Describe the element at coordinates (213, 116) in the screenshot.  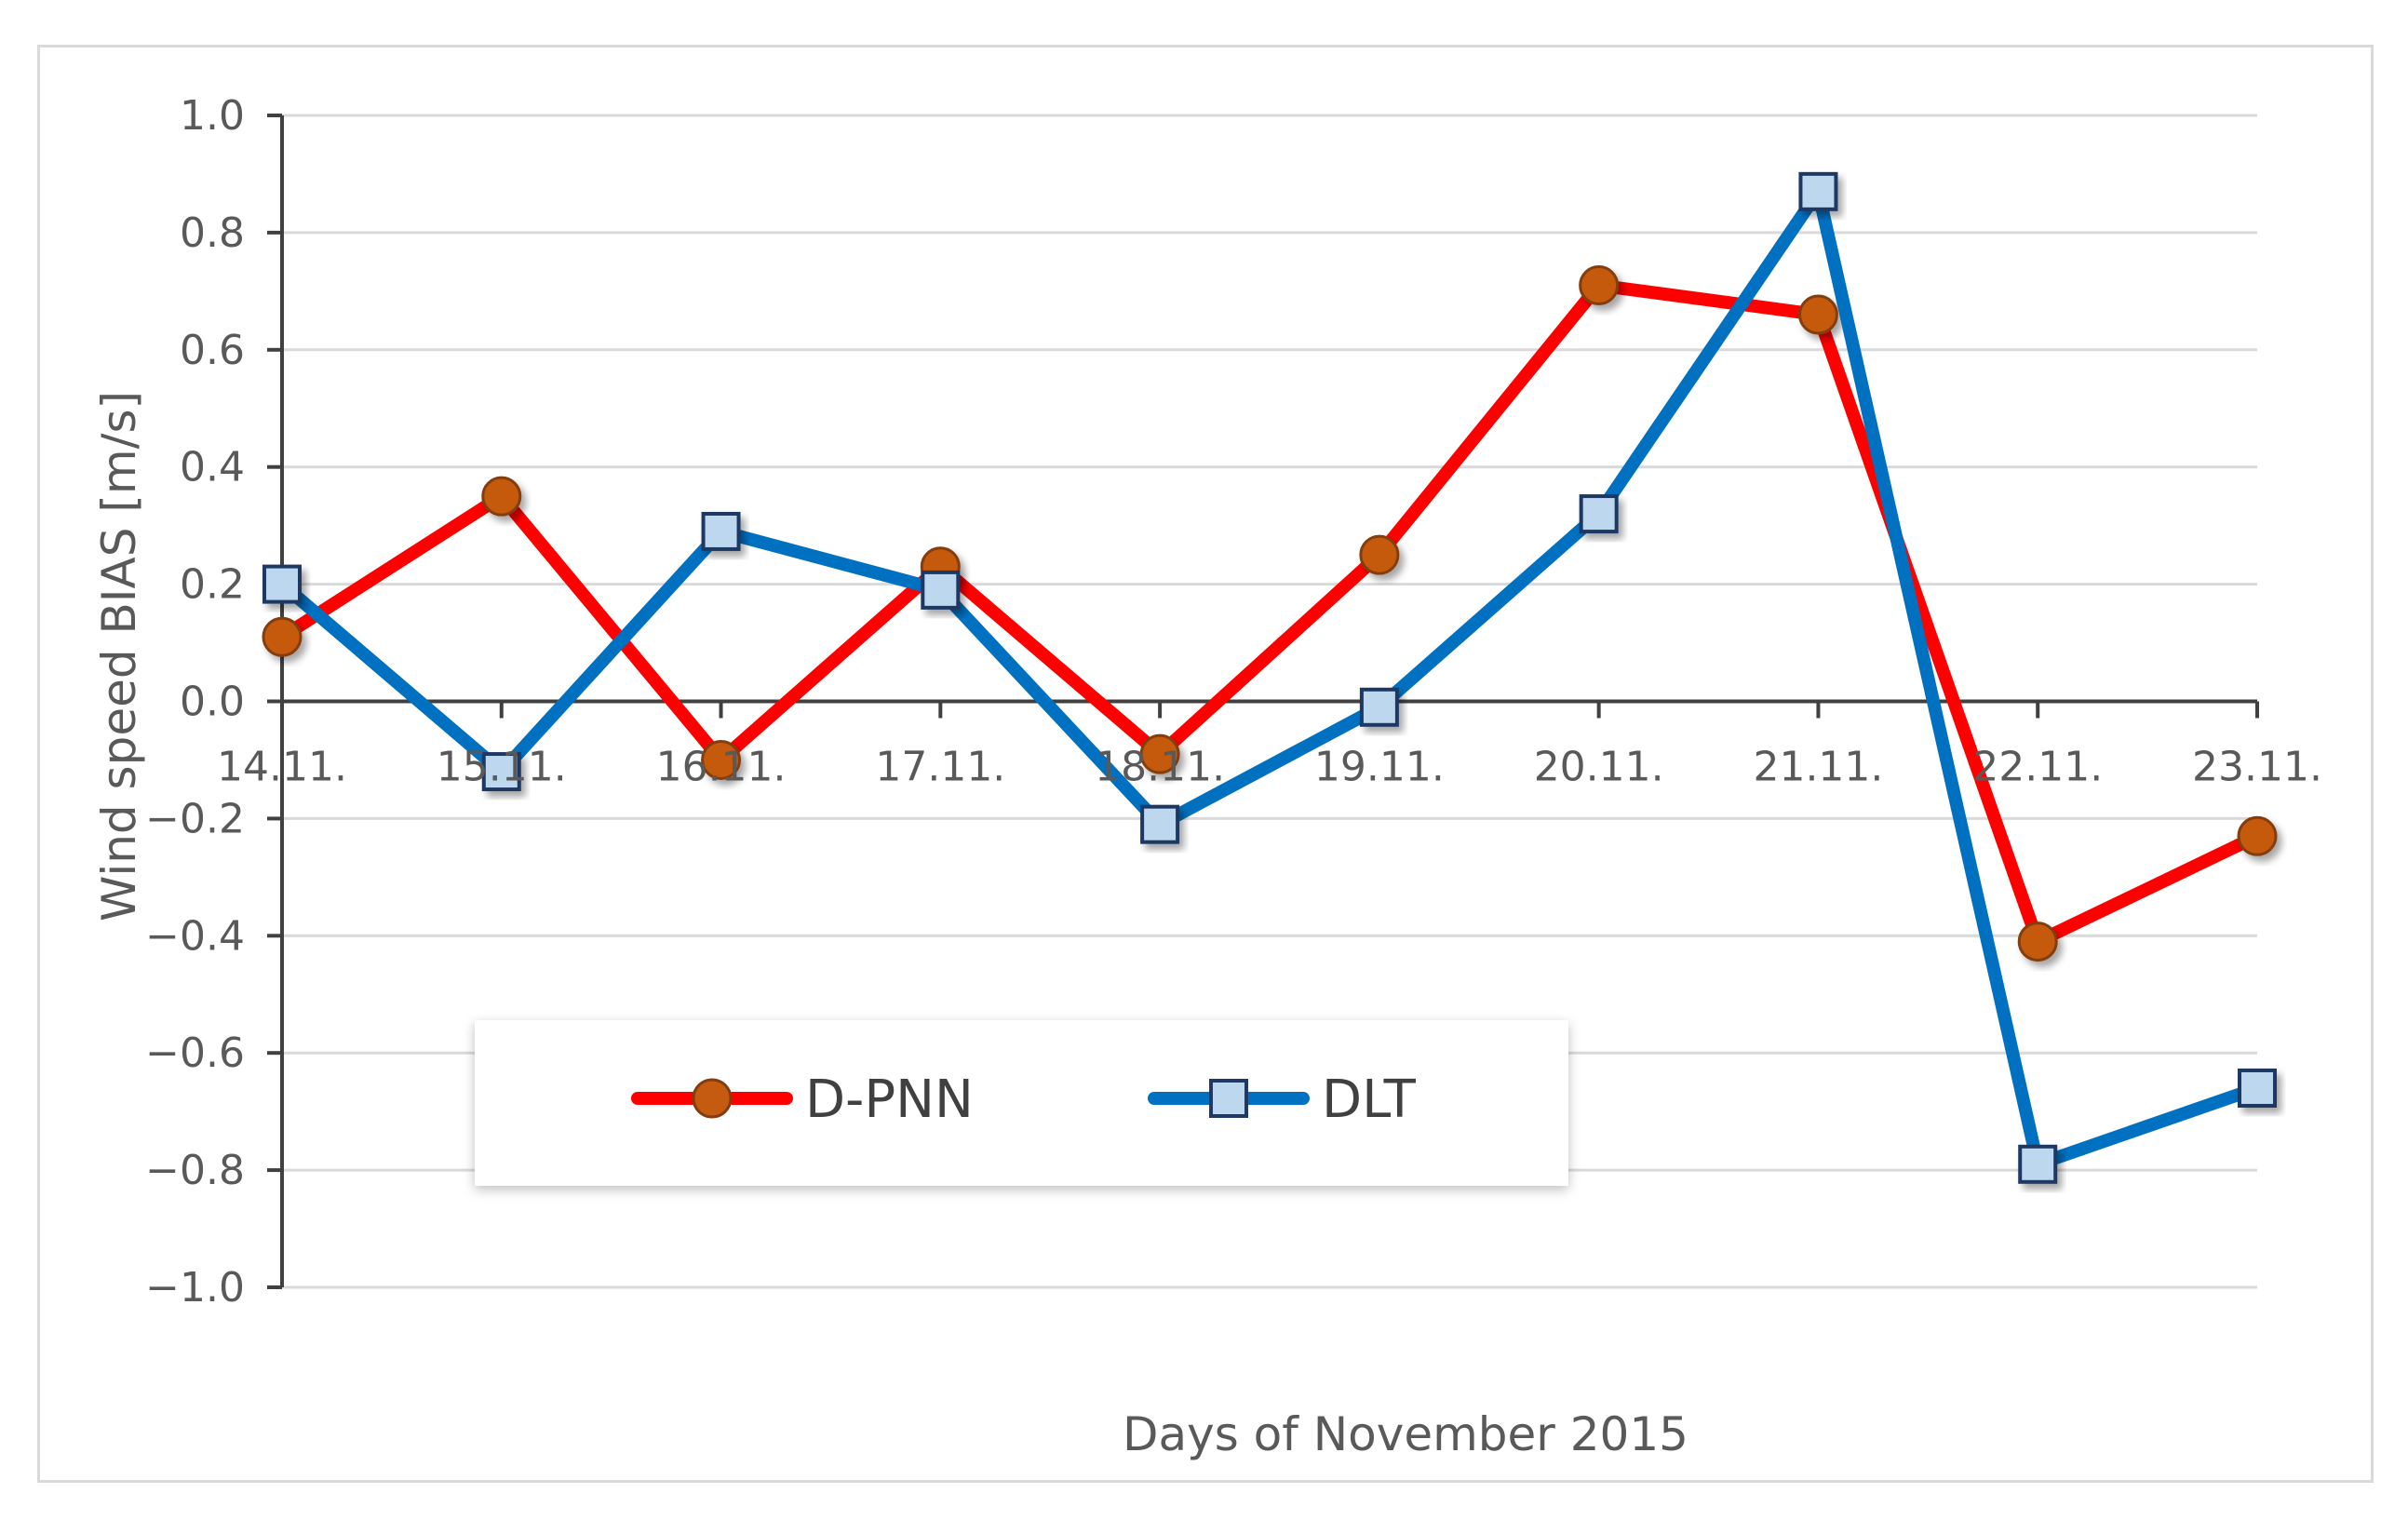
I see `y-tick-label: 1.0` at that location.